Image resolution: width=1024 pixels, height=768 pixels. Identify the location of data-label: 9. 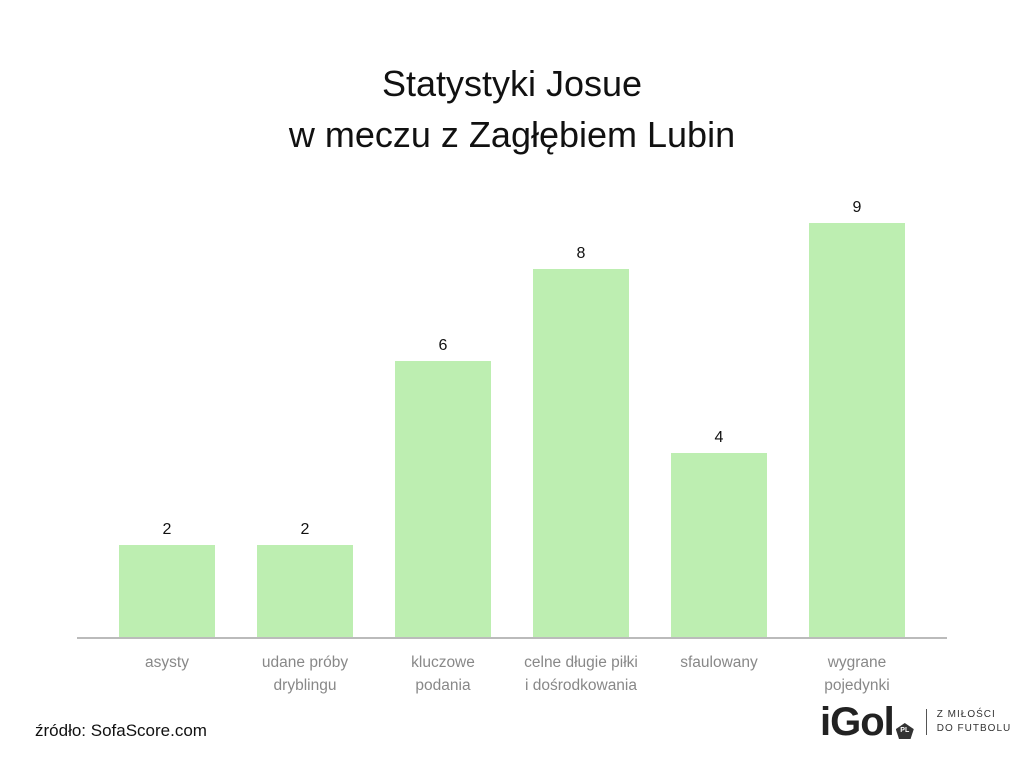
(857, 207).